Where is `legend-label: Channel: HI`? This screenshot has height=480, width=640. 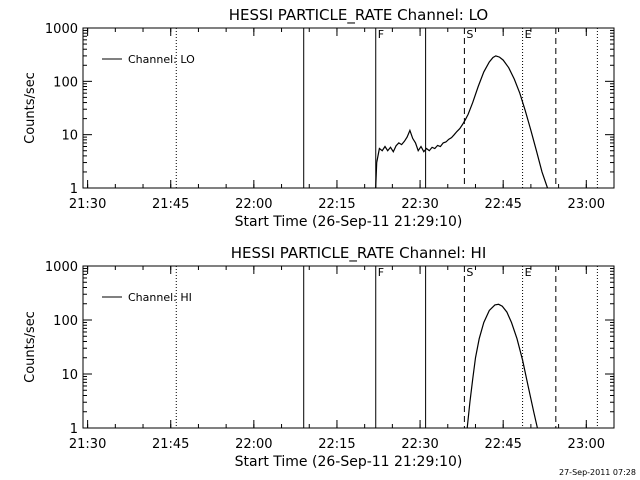 legend-label: Channel: HI is located at coordinates (160, 297).